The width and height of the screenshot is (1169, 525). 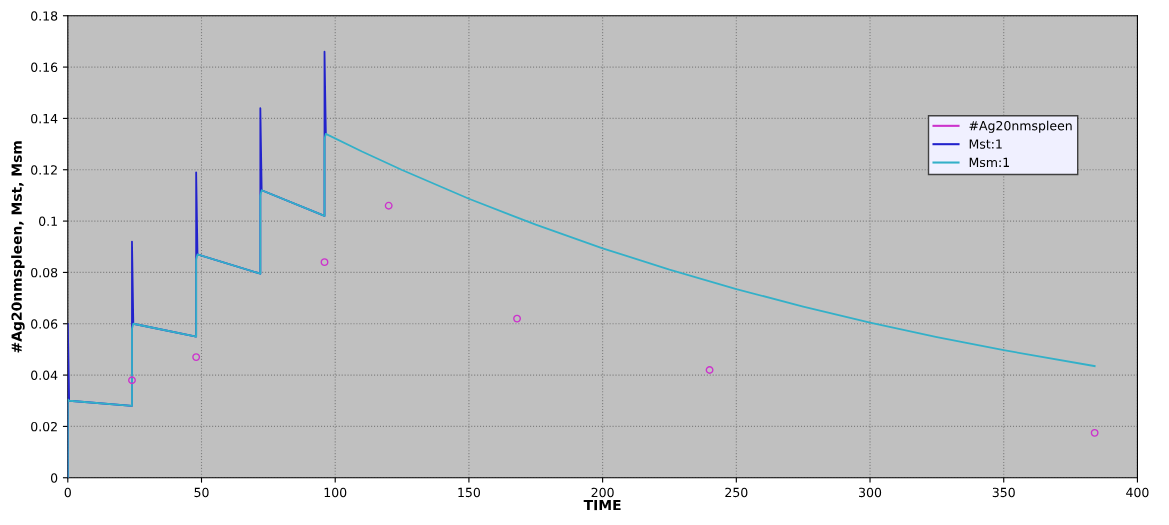 I want to click on legend-label: Mst:1, so click(x=985, y=144).